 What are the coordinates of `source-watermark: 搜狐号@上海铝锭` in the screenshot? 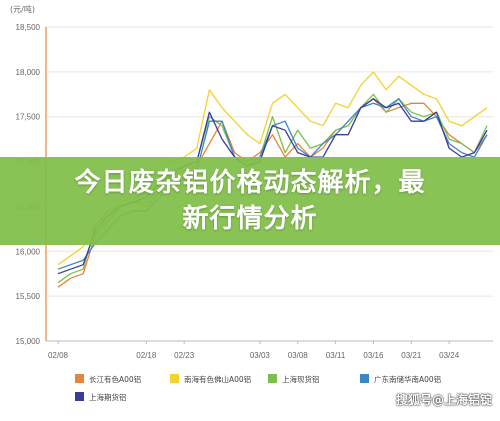 It's located at (443, 400).